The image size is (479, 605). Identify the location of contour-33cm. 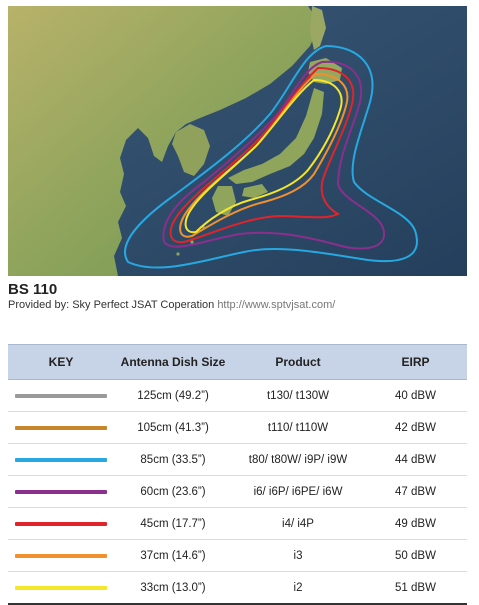
(263, 156).